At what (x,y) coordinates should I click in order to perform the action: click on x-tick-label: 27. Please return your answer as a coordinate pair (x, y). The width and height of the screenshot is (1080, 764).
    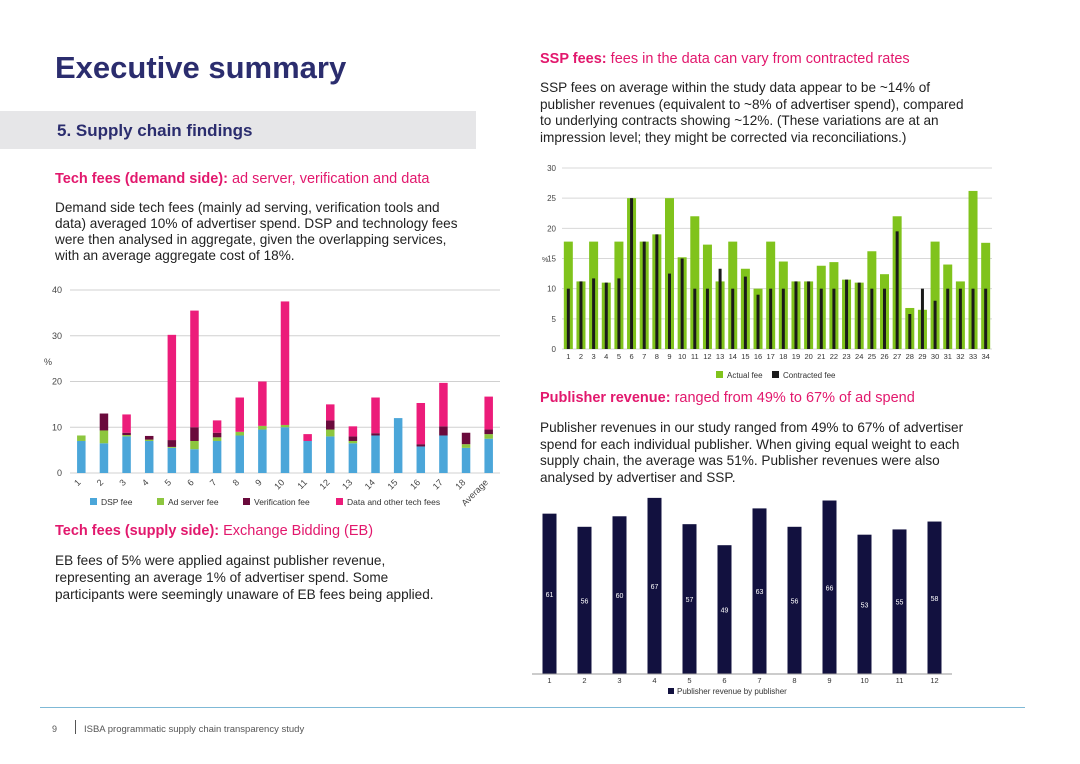
    Looking at the image, I should click on (897, 356).